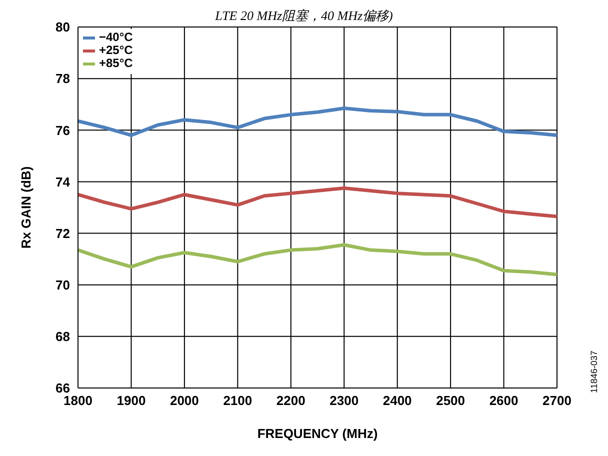  I want to click on x-tick-label: 2600, so click(503, 400).